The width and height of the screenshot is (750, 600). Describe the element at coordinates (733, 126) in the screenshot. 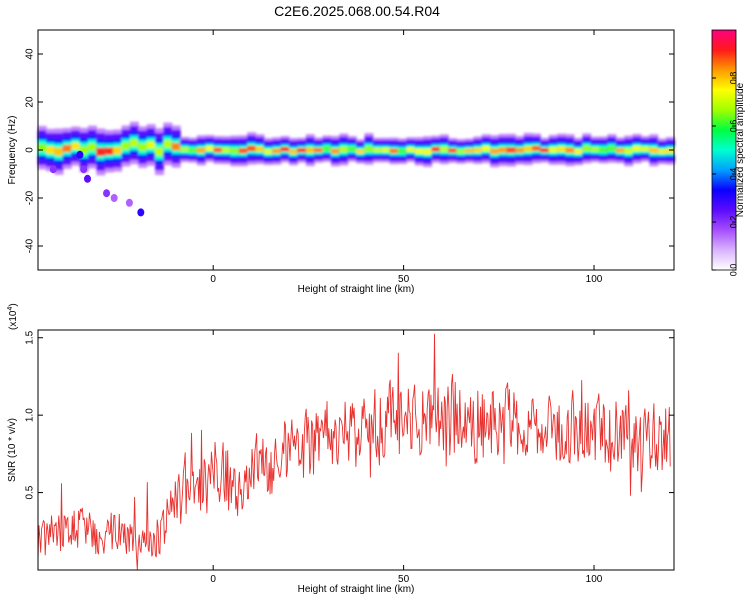

I see `colorbar-tick-label: 0.6` at that location.